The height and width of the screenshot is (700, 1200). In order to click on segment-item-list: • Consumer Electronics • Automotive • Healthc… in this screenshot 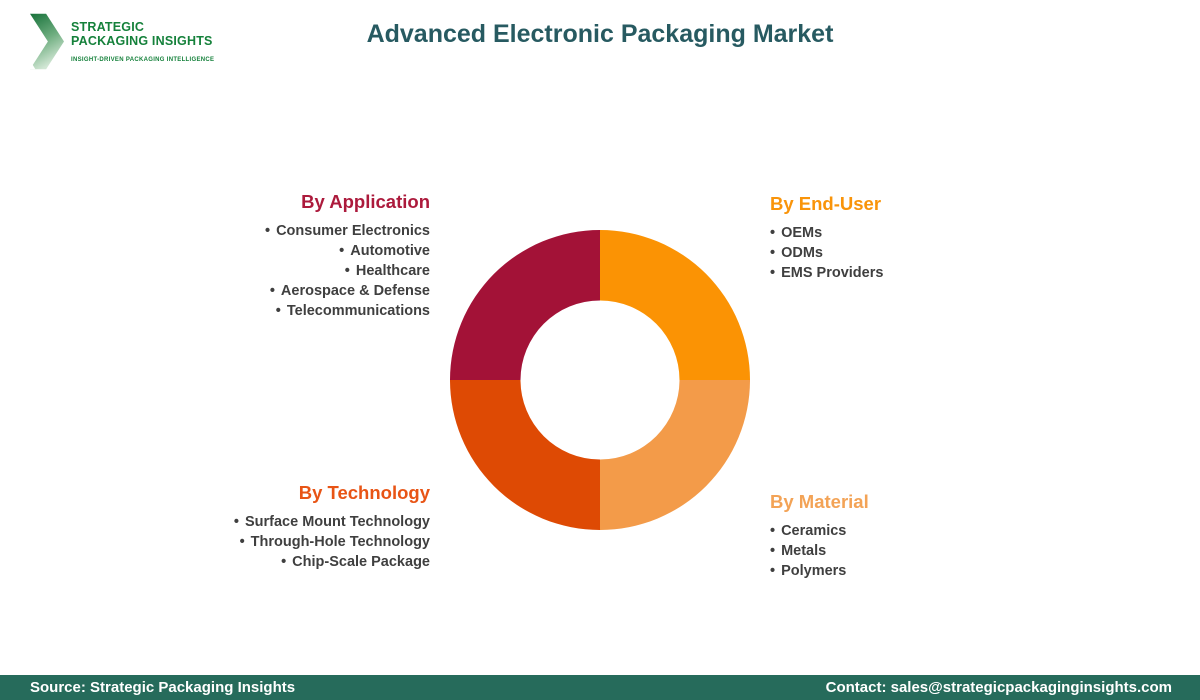, I will do `click(290, 271)`.